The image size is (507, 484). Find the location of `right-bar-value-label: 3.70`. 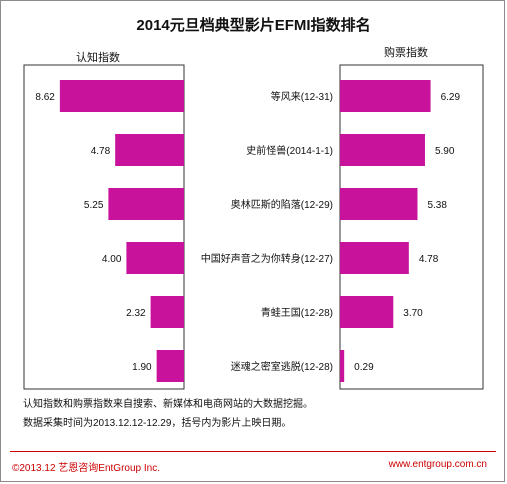

right-bar-value-label: 3.70 is located at coordinates (413, 313).